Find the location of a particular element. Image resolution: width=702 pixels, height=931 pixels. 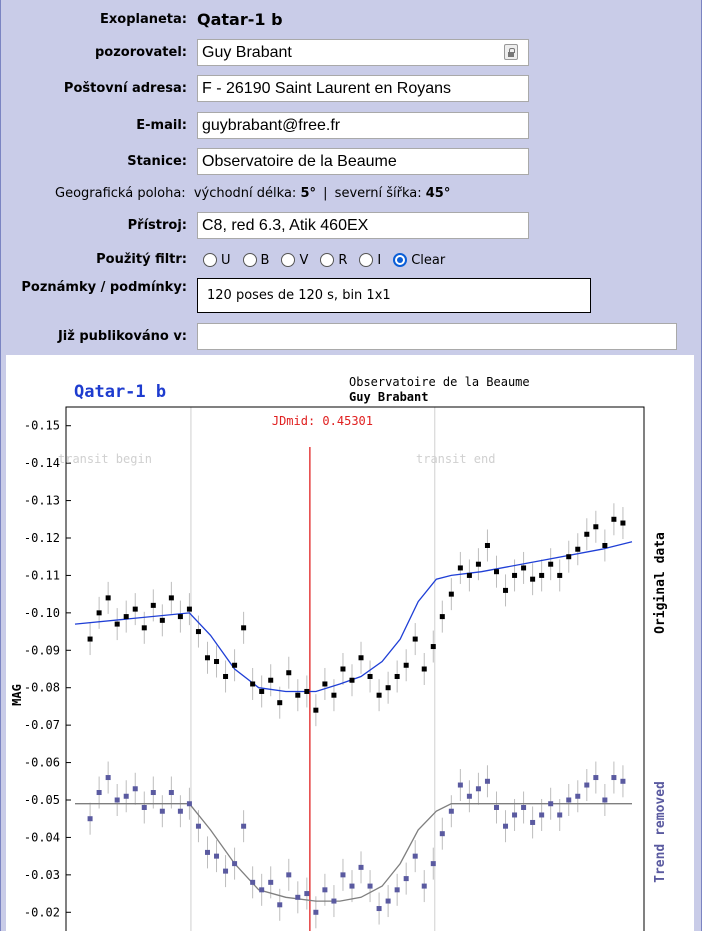

email-label: E-mail: is located at coordinates (161, 125).